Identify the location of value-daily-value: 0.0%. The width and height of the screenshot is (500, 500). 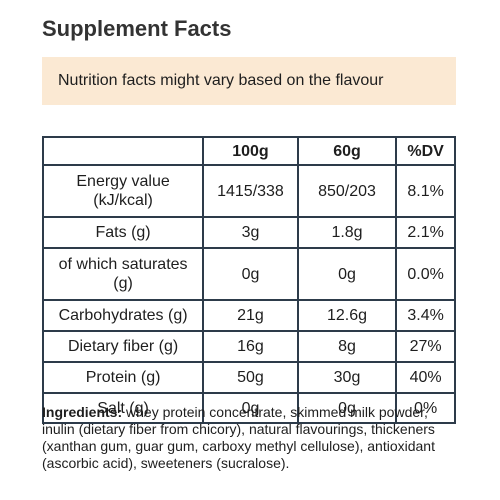
(425, 274).